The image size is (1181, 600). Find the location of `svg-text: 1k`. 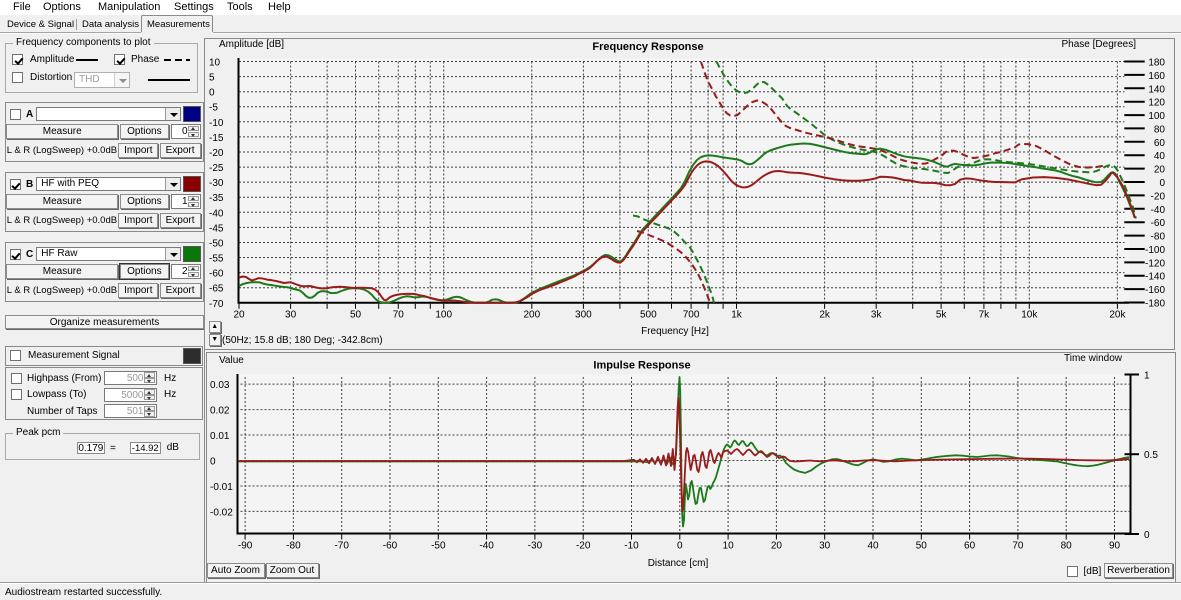

svg-text: 1k is located at coordinates (737, 315).